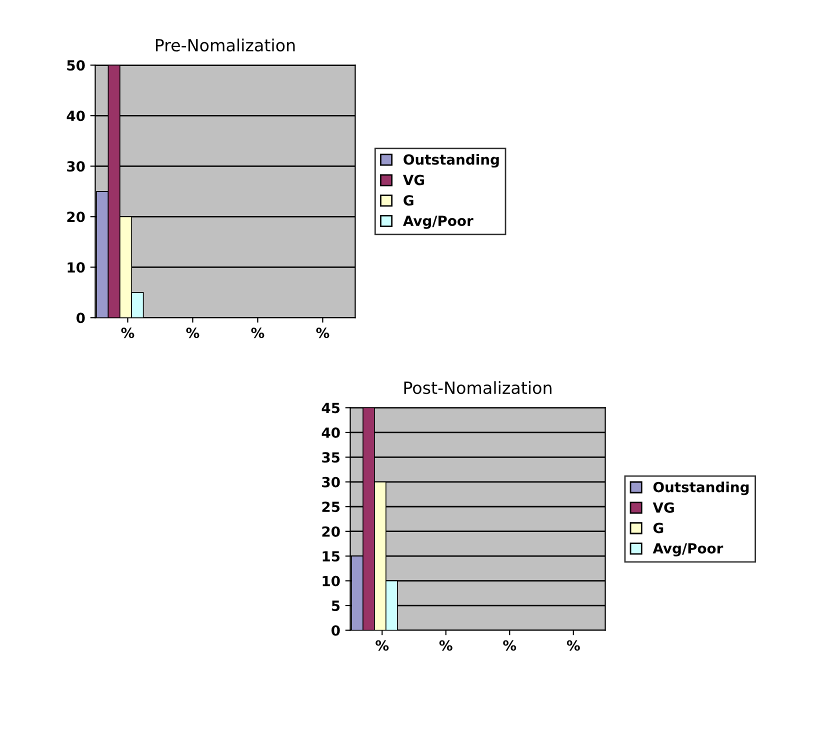  Describe the element at coordinates (76, 65) in the screenshot. I see `y-tick-label: 50` at that location.